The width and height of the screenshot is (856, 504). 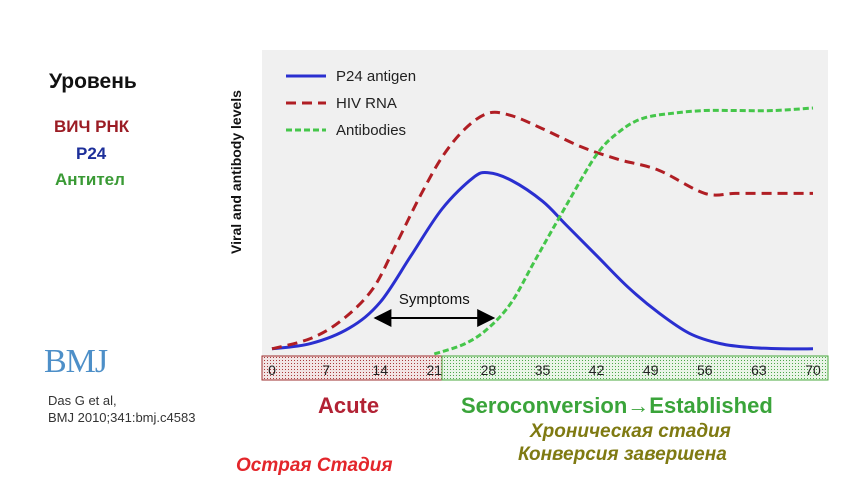 What do you see at coordinates (489, 370) in the screenshot?
I see `x-tick-label: 28` at bounding box center [489, 370].